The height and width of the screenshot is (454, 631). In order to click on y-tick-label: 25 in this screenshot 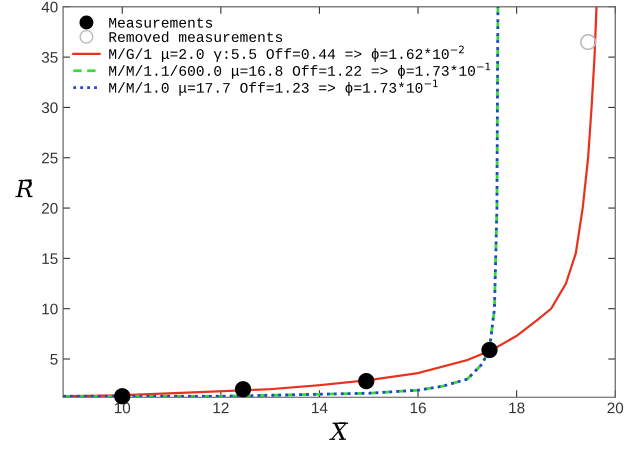, I will do `click(50, 158)`.